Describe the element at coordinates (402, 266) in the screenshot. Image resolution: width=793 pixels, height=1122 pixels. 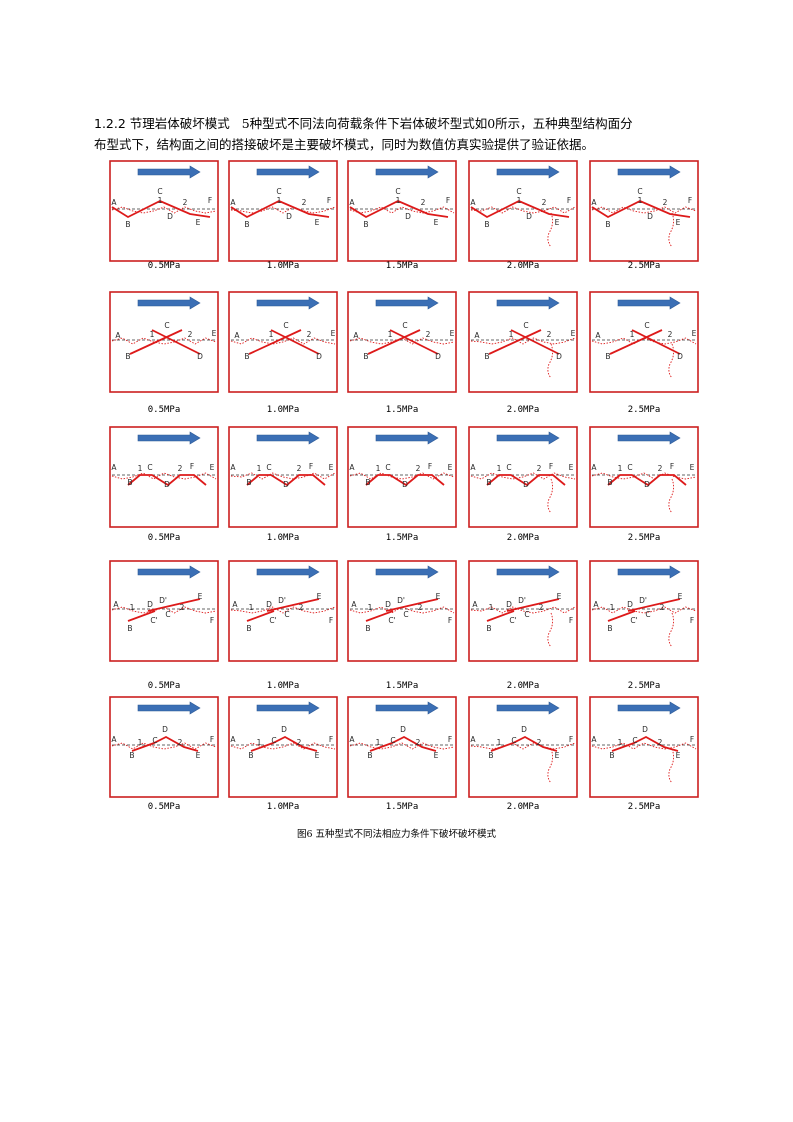
I see `pressure-label: 1.5MPa` at that location.